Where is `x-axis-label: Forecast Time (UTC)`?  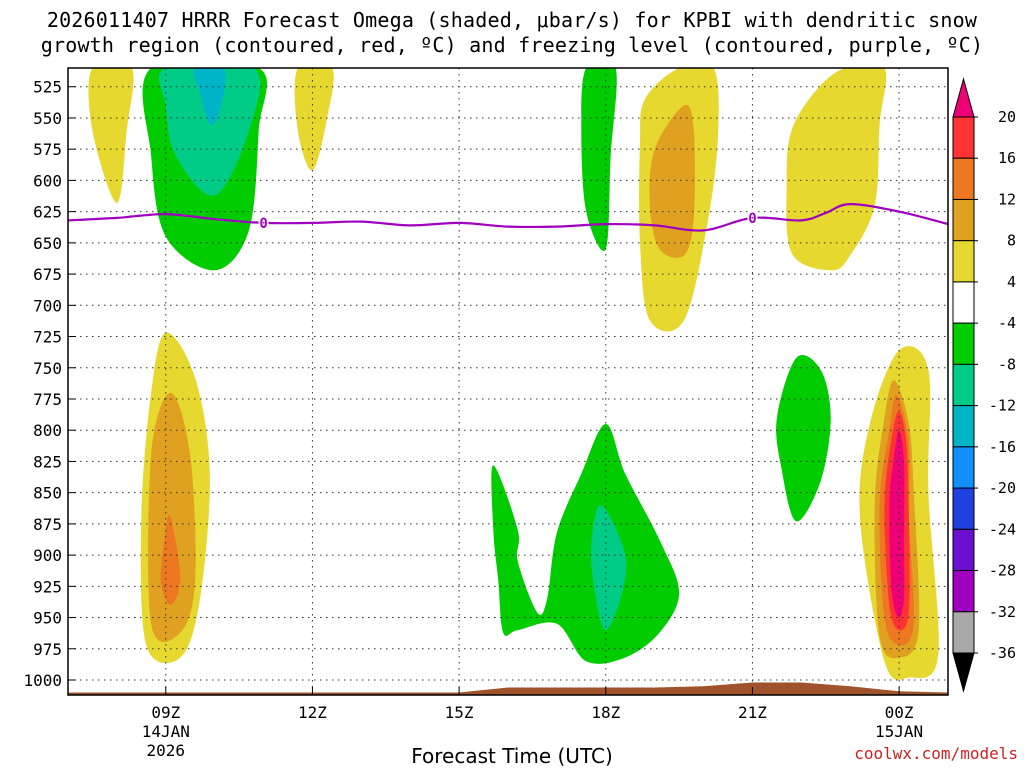
x-axis-label: Forecast Time (UTC) is located at coordinates (512, 756).